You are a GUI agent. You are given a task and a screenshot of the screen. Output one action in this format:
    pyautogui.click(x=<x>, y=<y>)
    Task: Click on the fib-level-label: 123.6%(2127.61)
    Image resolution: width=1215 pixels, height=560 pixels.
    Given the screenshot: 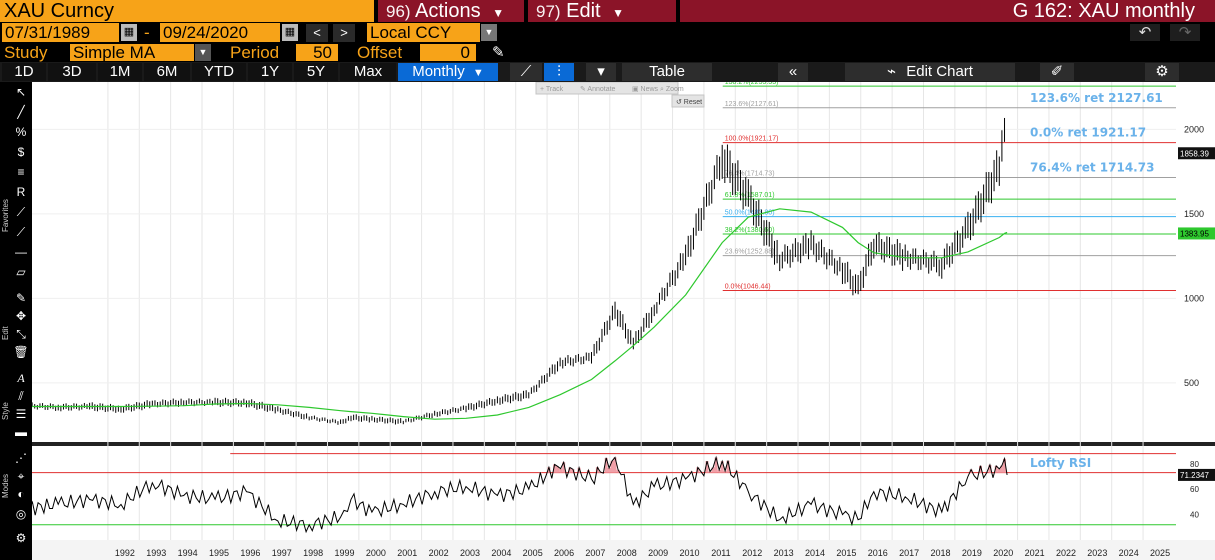 What is the action you would take?
    pyautogui.click(x=752, y=104)
    